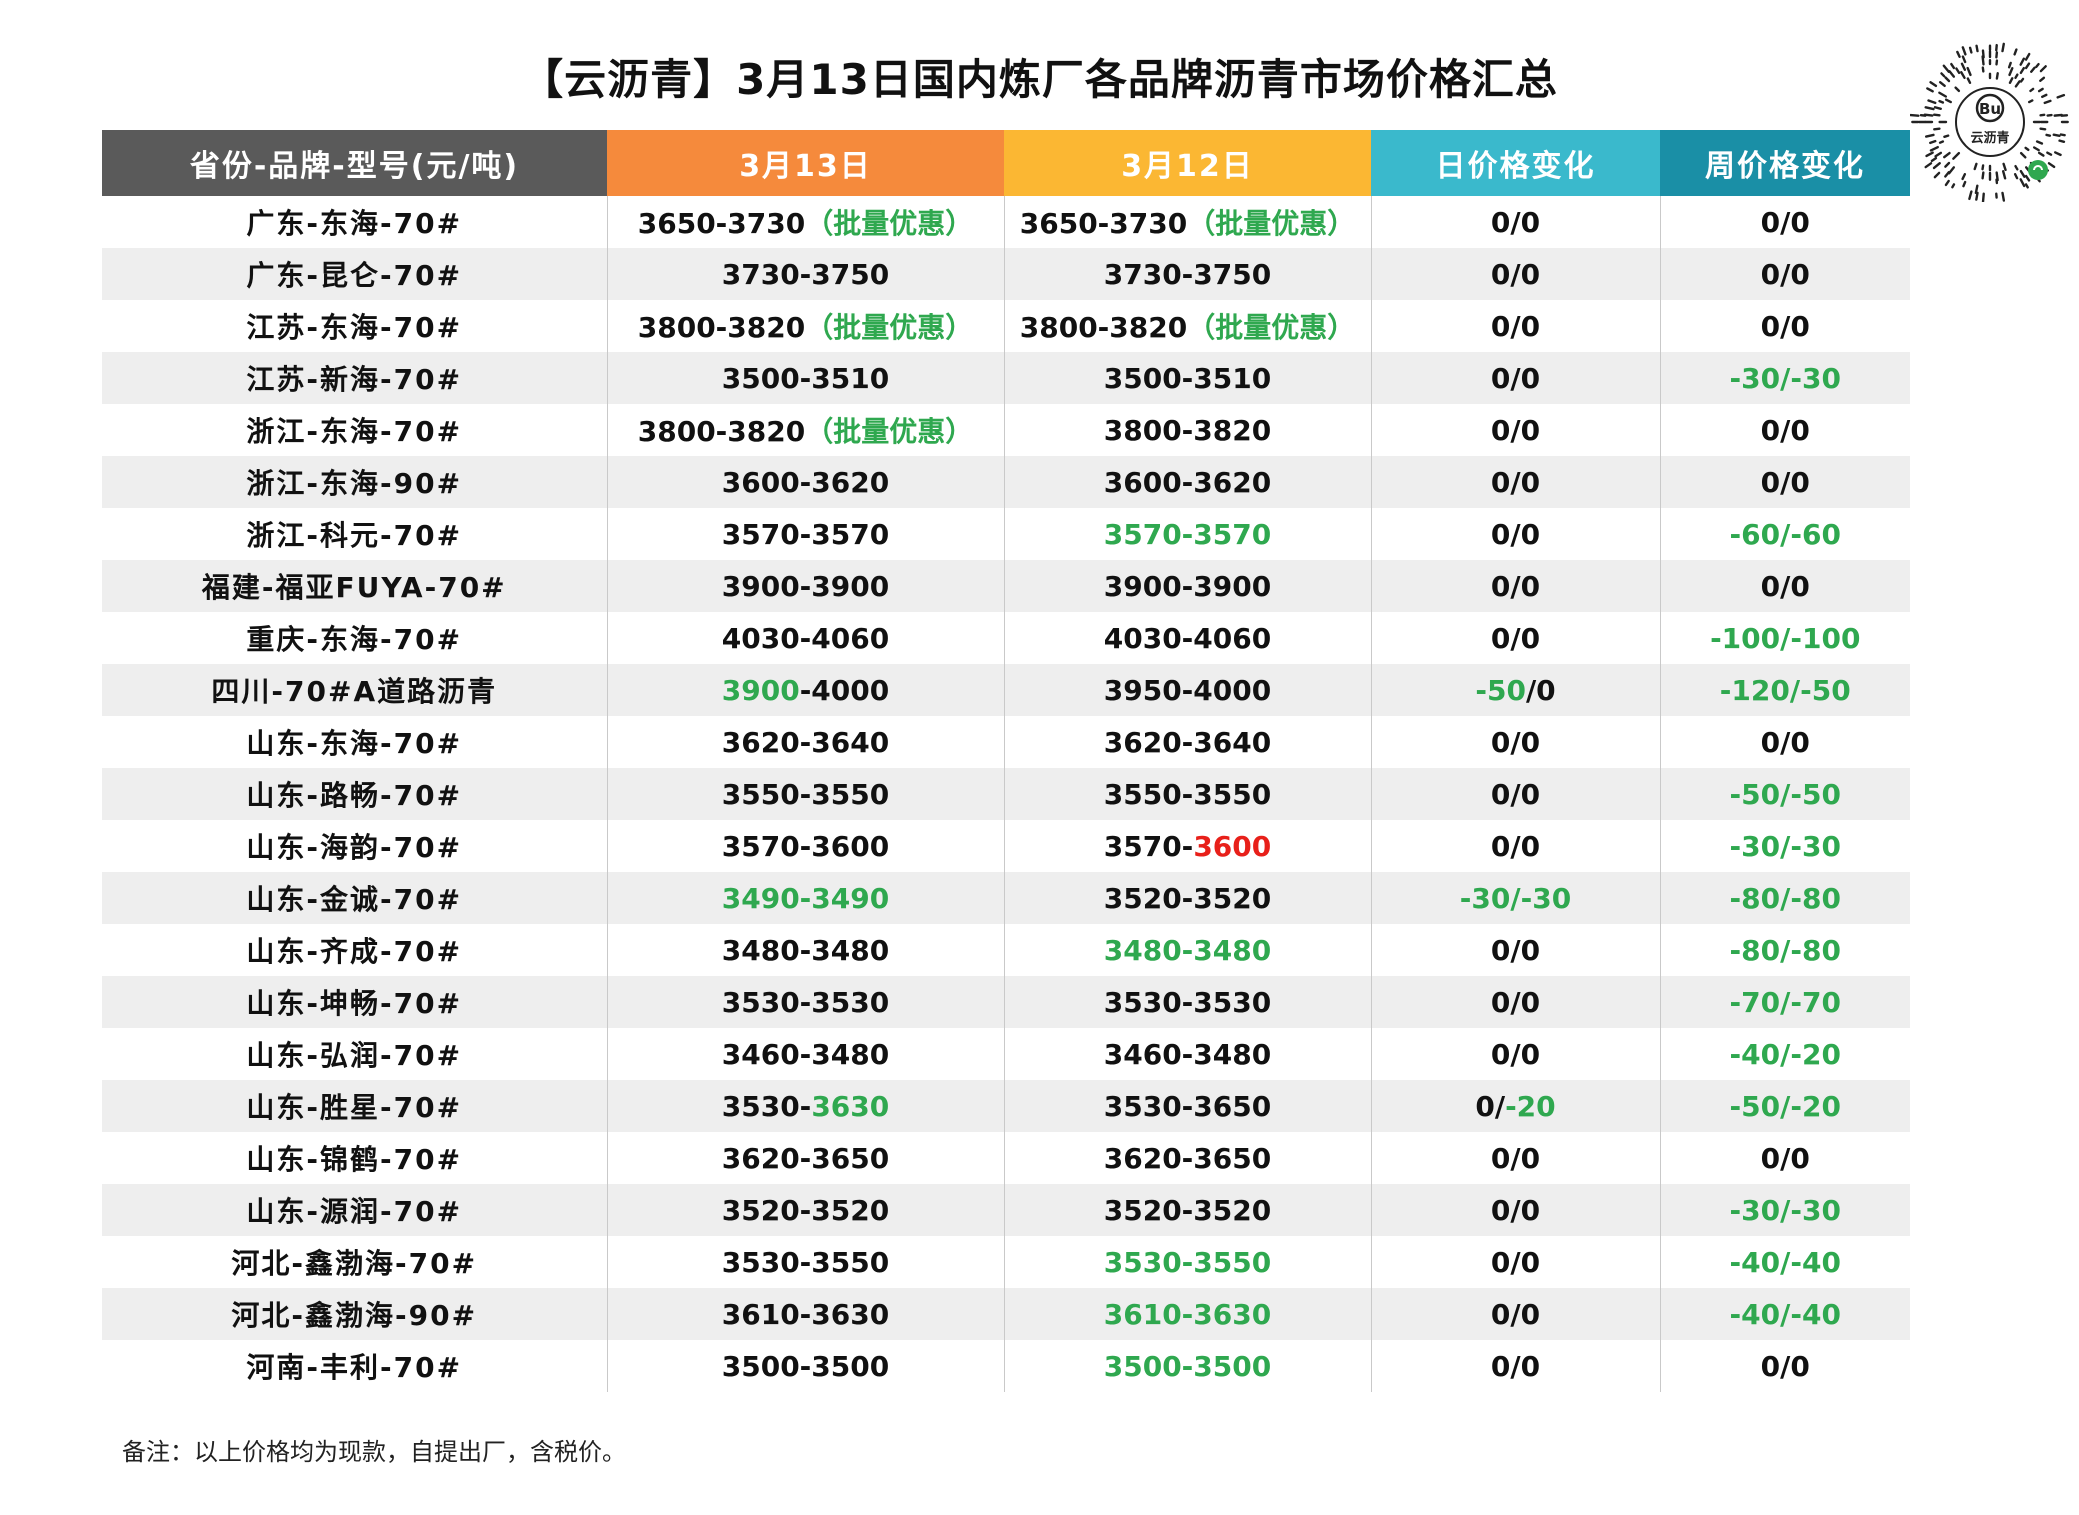 The height and width of the screenshot is (1515, 2079). What do you see at coordinates (1515, 1106) in the screenshot?
I see `table-cell: 0/-20` at bounding box center [1515, 1106].